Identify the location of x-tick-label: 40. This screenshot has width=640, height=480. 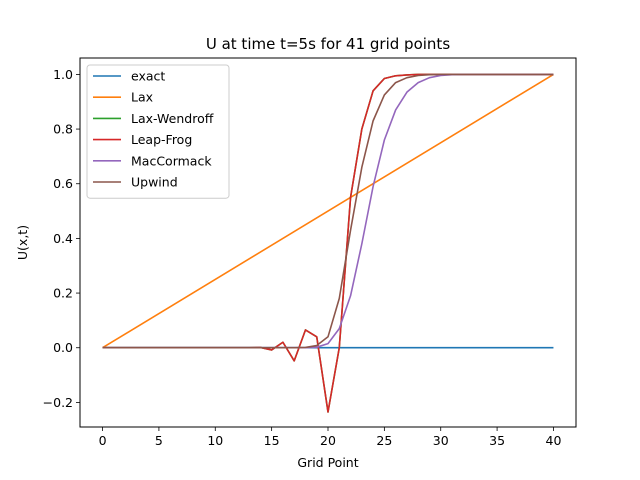
(554, 440).